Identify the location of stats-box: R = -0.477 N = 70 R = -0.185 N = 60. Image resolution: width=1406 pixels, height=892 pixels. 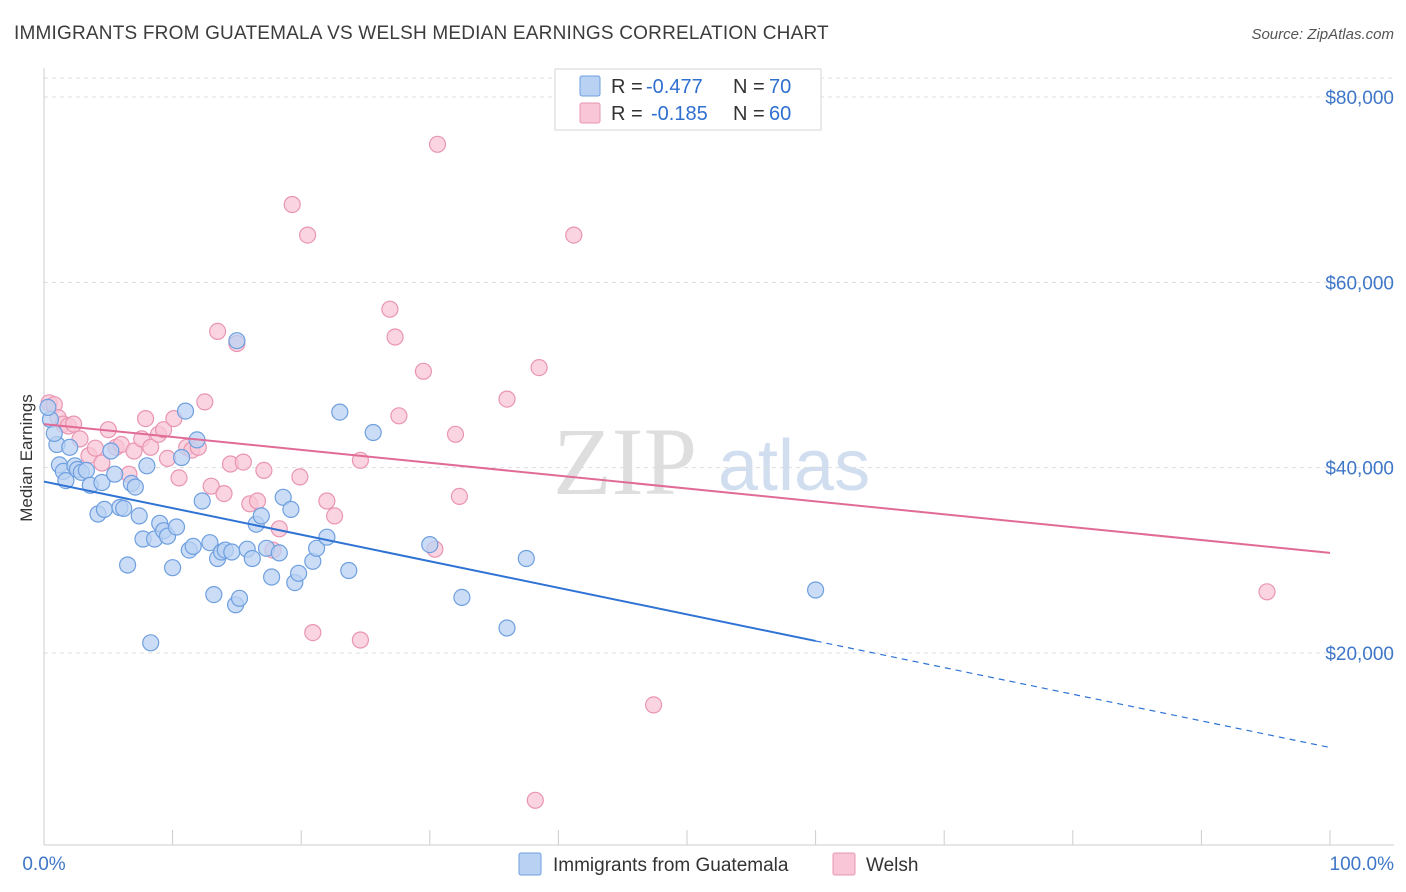
(688, 99).